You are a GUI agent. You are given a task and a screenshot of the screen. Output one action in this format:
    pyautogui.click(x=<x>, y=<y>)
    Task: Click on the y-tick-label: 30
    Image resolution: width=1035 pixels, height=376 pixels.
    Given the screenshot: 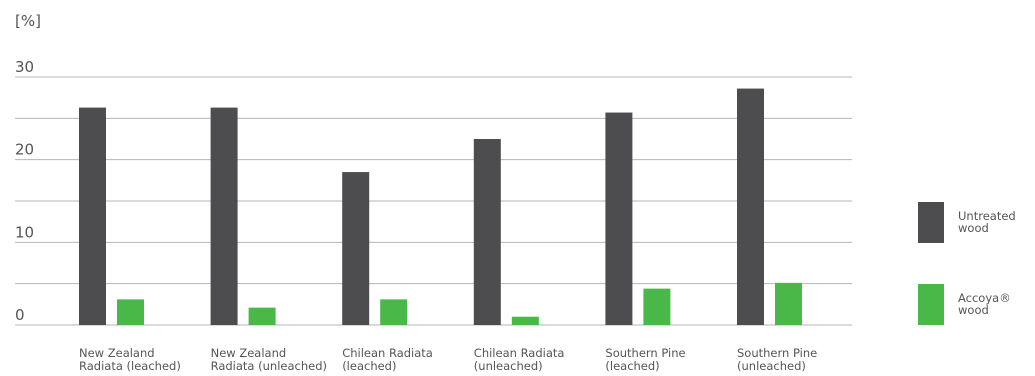 What is the action you would take?
    pyautogui.click(x=24, y=67)
    